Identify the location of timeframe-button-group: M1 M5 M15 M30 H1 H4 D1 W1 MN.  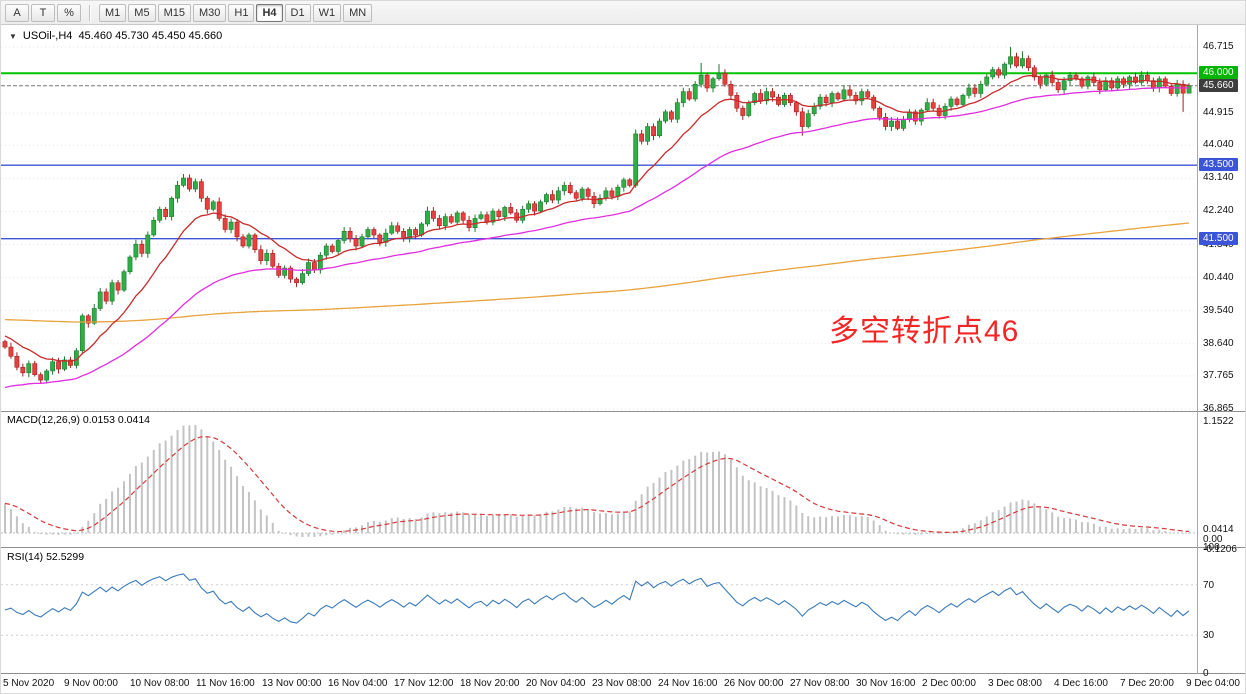
(236, 12).